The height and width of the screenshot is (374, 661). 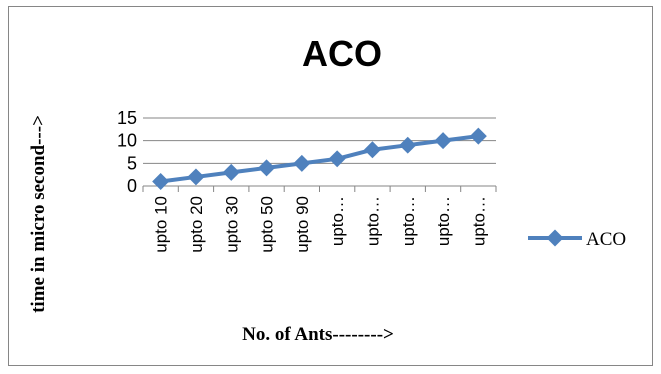 I want to click on y-tick-label: 5, so click(x=132, y=163).